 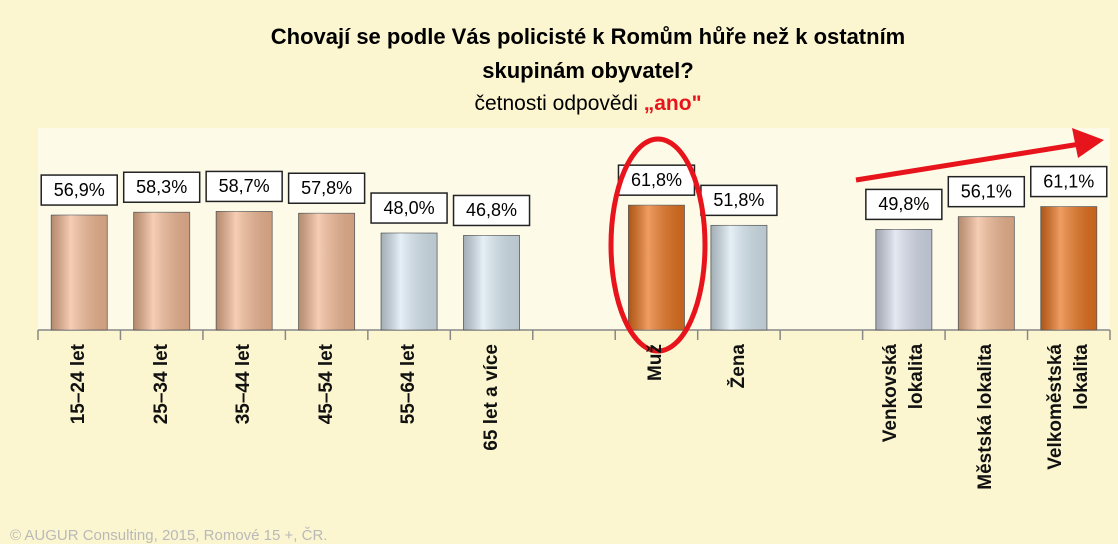 What do you see at coordinates (1068, 407) in the screenshot?
I see `x-tick-label: Velkoměstská lokalita` at bounding box center [1068, 407].